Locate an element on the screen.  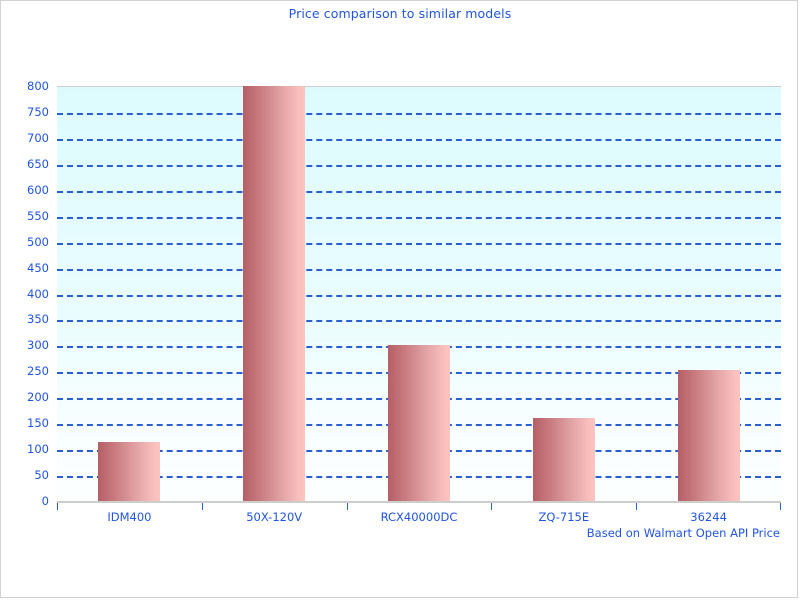
x-axis: IDM400 50X-120V RCX40000DC ZQ-715E 36244 is located at coordinates (419, 519).